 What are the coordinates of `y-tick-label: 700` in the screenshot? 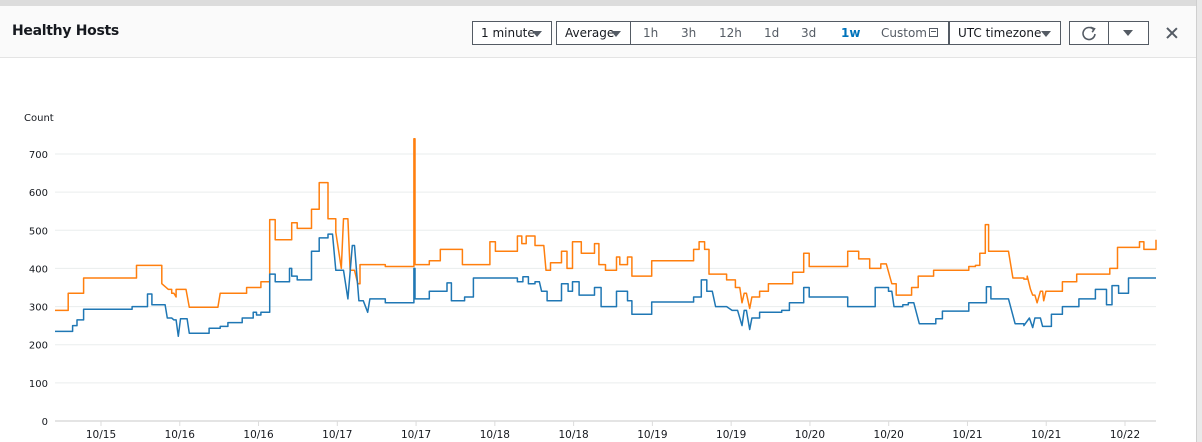 It's located at (38, 155).